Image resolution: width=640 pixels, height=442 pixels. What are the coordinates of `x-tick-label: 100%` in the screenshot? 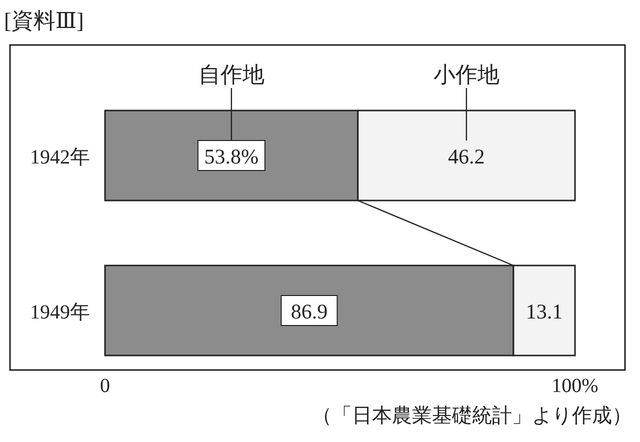 It's located at (575, 386).